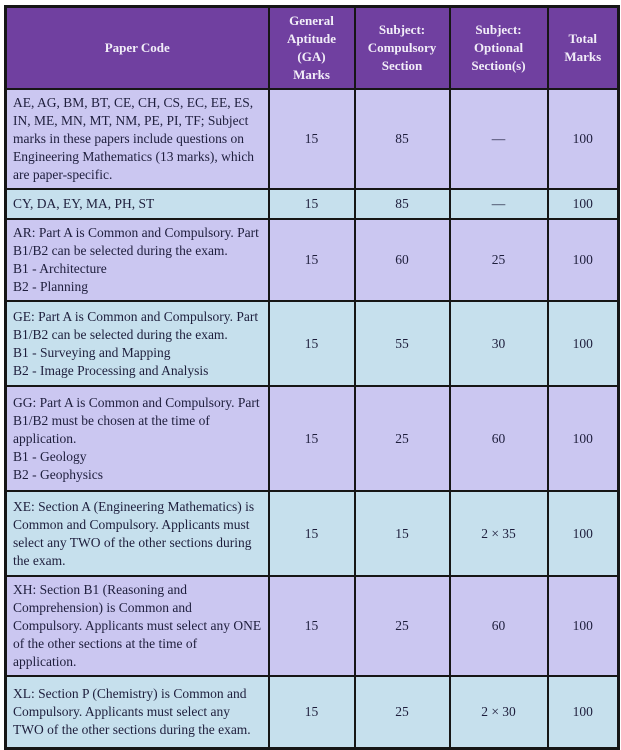 This screenshot has height=750, width=621. Describe the element at coordinates (498, 712) in the screenshot. I see `optional-marks-cell: 2 × 30` at that location.